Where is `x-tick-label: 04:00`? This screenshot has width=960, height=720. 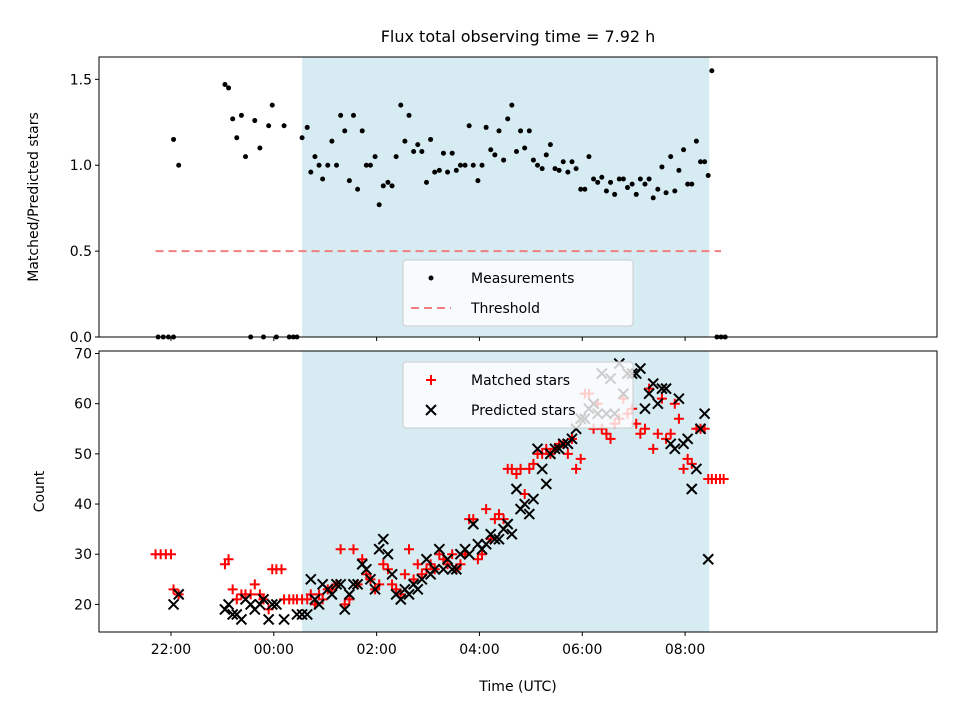
x-tick-label: 04:00 is located at coordinates (479, 650).